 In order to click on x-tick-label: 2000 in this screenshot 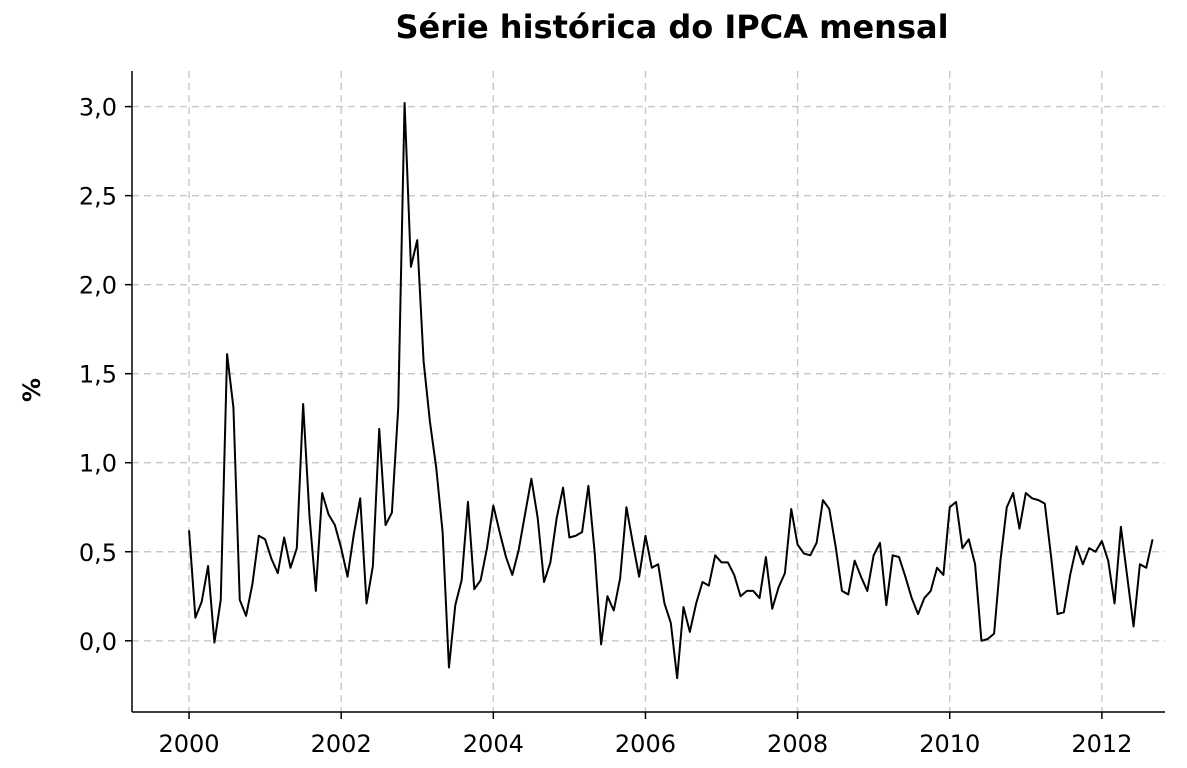, I will do `click(189, 744)`.